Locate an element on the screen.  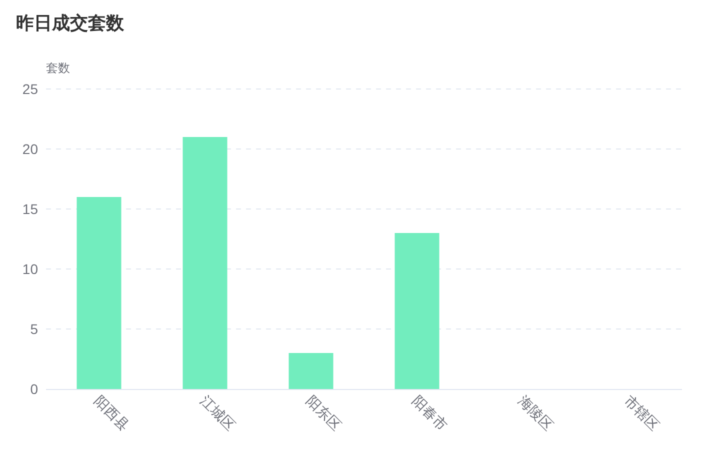
y-tick-label: 5 is located at coordinates (34, 329).